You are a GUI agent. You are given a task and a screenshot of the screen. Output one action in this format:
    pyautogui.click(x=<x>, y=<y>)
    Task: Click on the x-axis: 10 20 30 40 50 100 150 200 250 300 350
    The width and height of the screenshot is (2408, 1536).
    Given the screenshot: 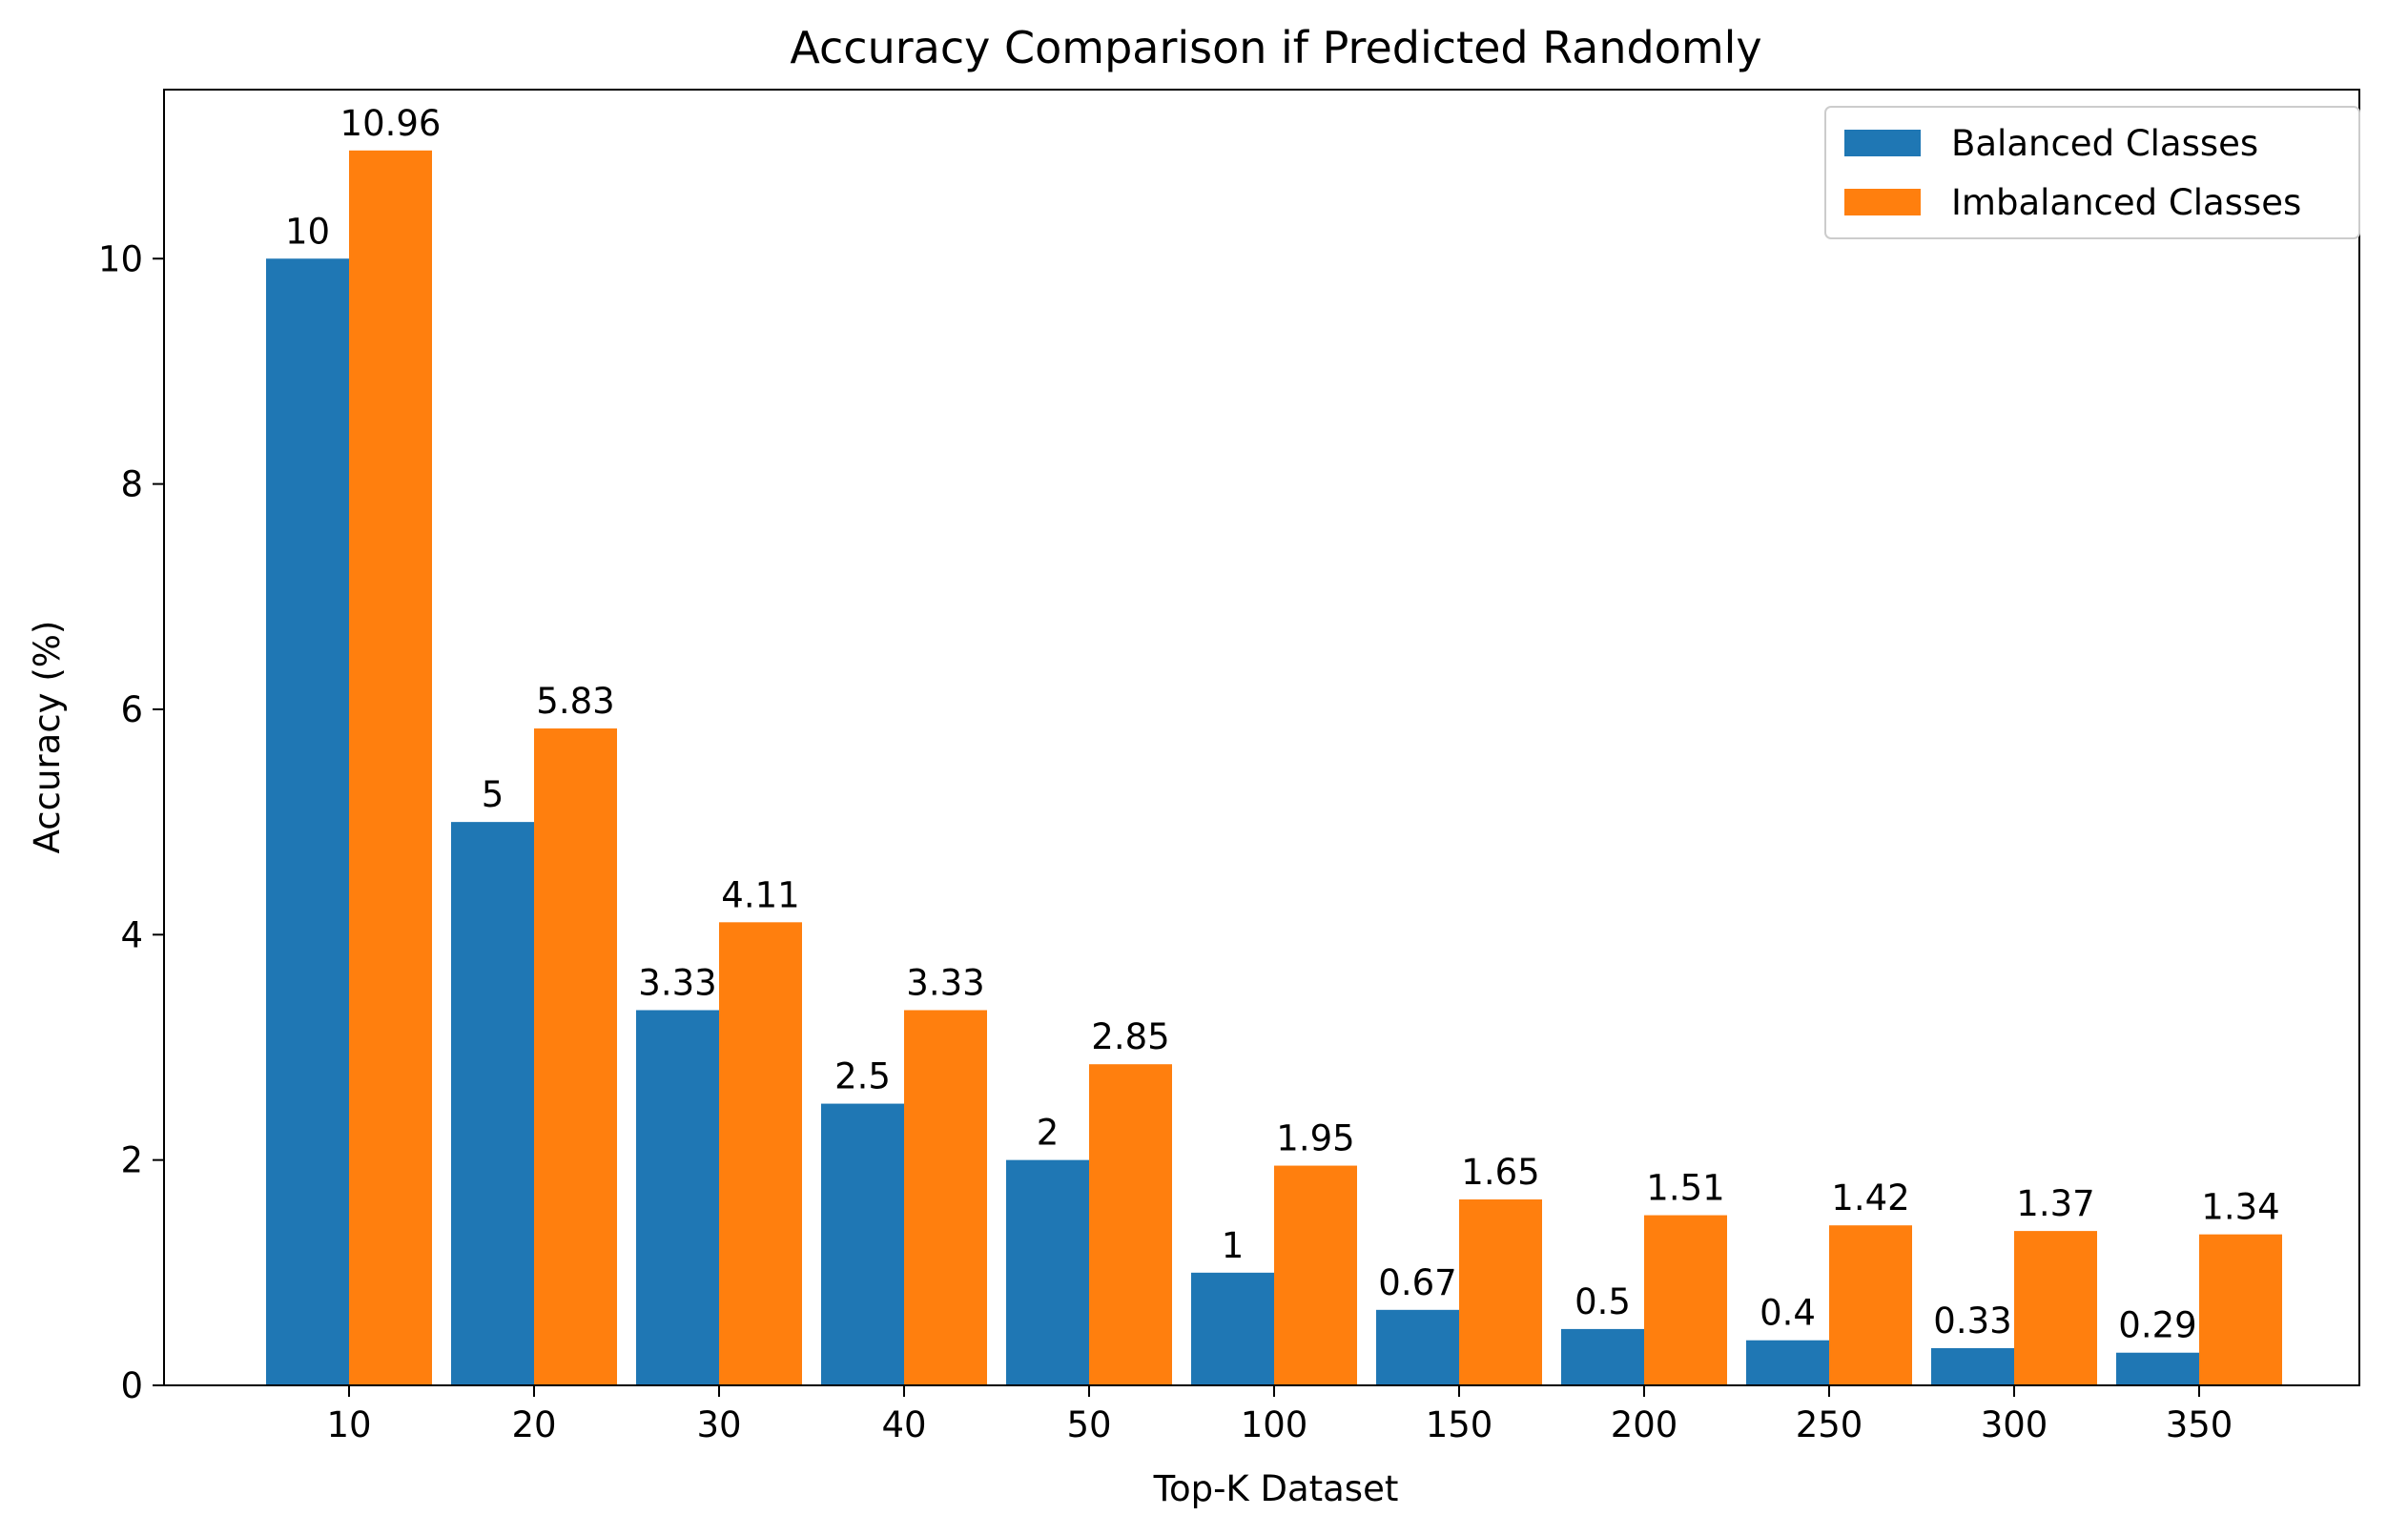 What is the action you would take?
    pyautogui.click(x=1279, y=1415)
    